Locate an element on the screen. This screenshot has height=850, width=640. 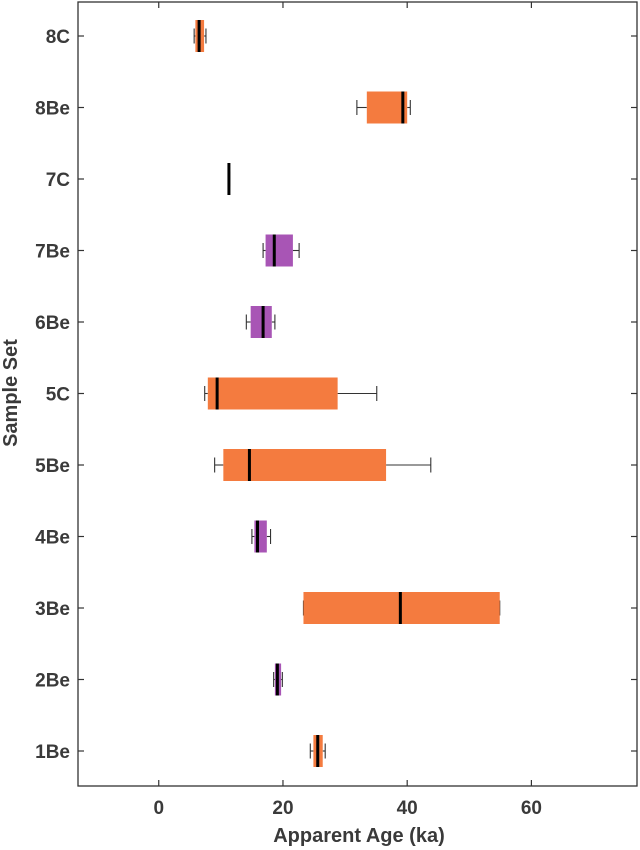
box-8Be is located at coordinates (383, 107).